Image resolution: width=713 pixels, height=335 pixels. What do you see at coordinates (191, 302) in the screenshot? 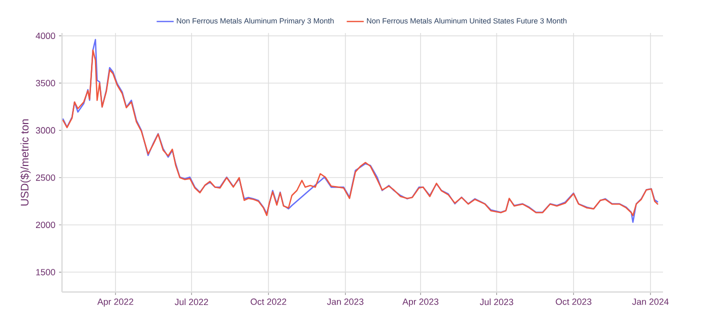
I see `x-tick-label: Jul 2022` at bounding box center [191, 302].